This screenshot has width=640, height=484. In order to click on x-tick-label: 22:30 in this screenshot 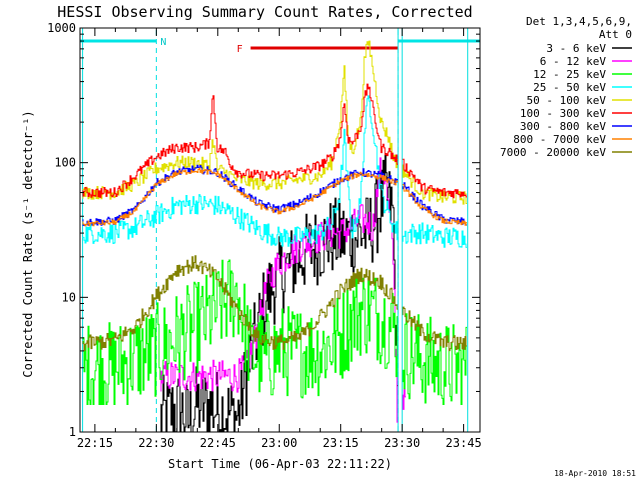, I will do `click(156, 443)`.